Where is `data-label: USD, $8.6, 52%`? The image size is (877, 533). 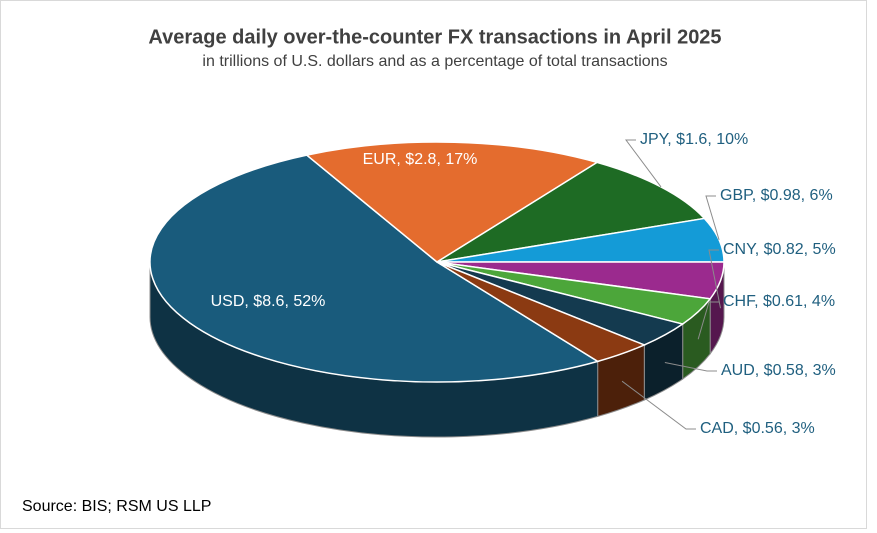
data-label: USD, $8.6, 52% is located at coordinates (268, 301).